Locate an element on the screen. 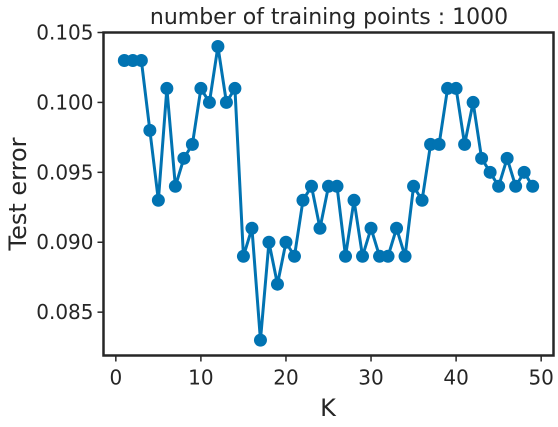 Image resolution: width=558 pixels, height=427 pixels. y-tick-label: 0.090 is located at coordinates (64, 242).